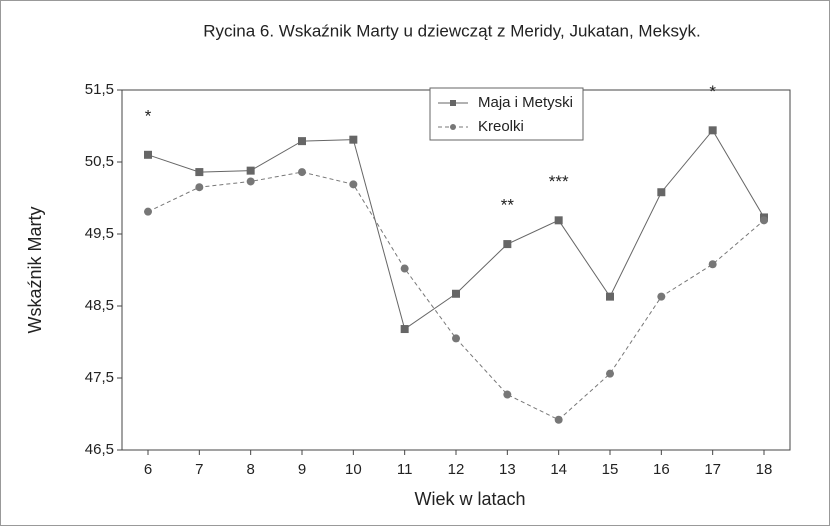  I want to click on annotation: ***, so click(559, 181).